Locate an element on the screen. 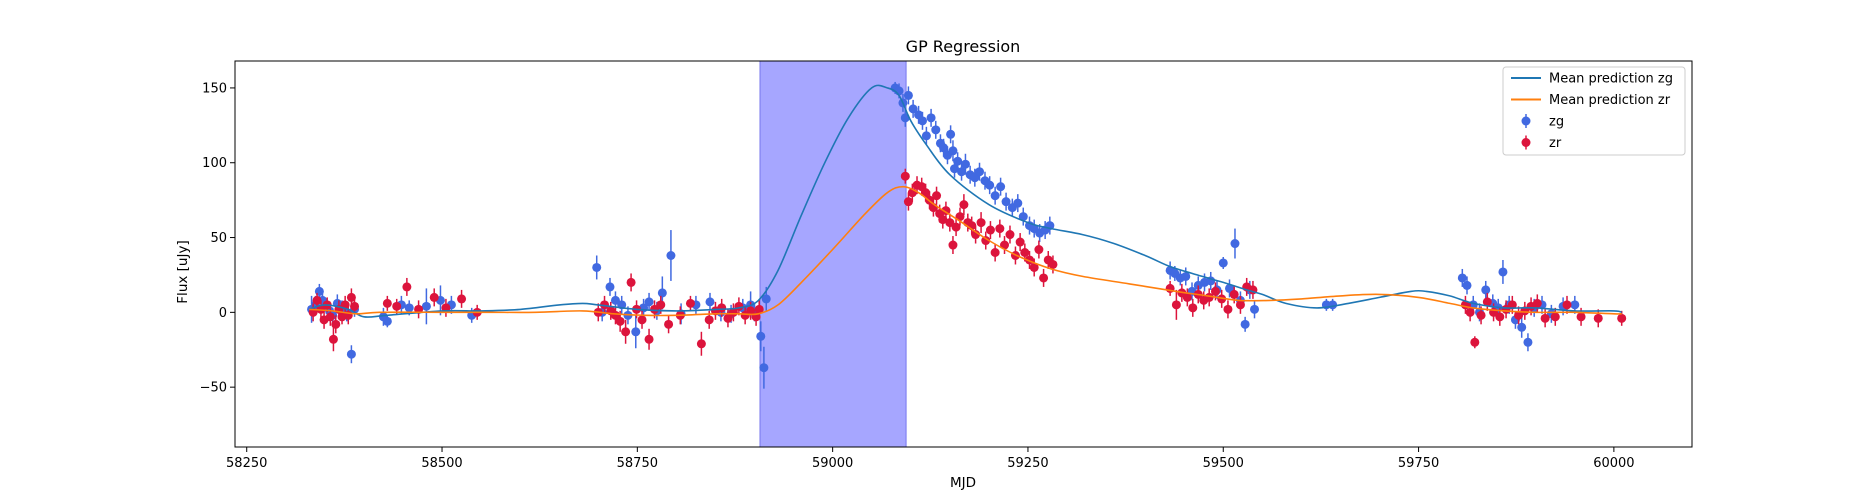  x-tick-label: 59000 is located at coordinates (832, 463).